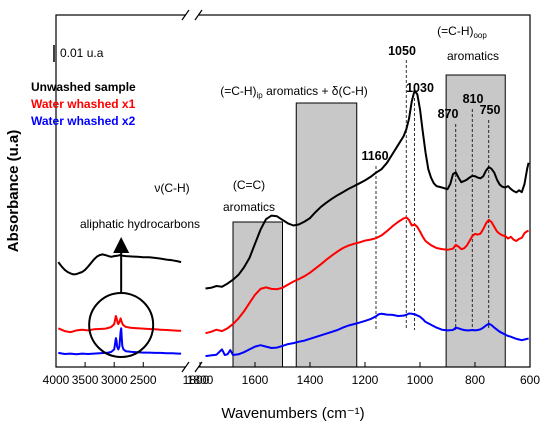 This screenshot has width=550, height=434. I want to click on highlight-circle, so click(121, 325).